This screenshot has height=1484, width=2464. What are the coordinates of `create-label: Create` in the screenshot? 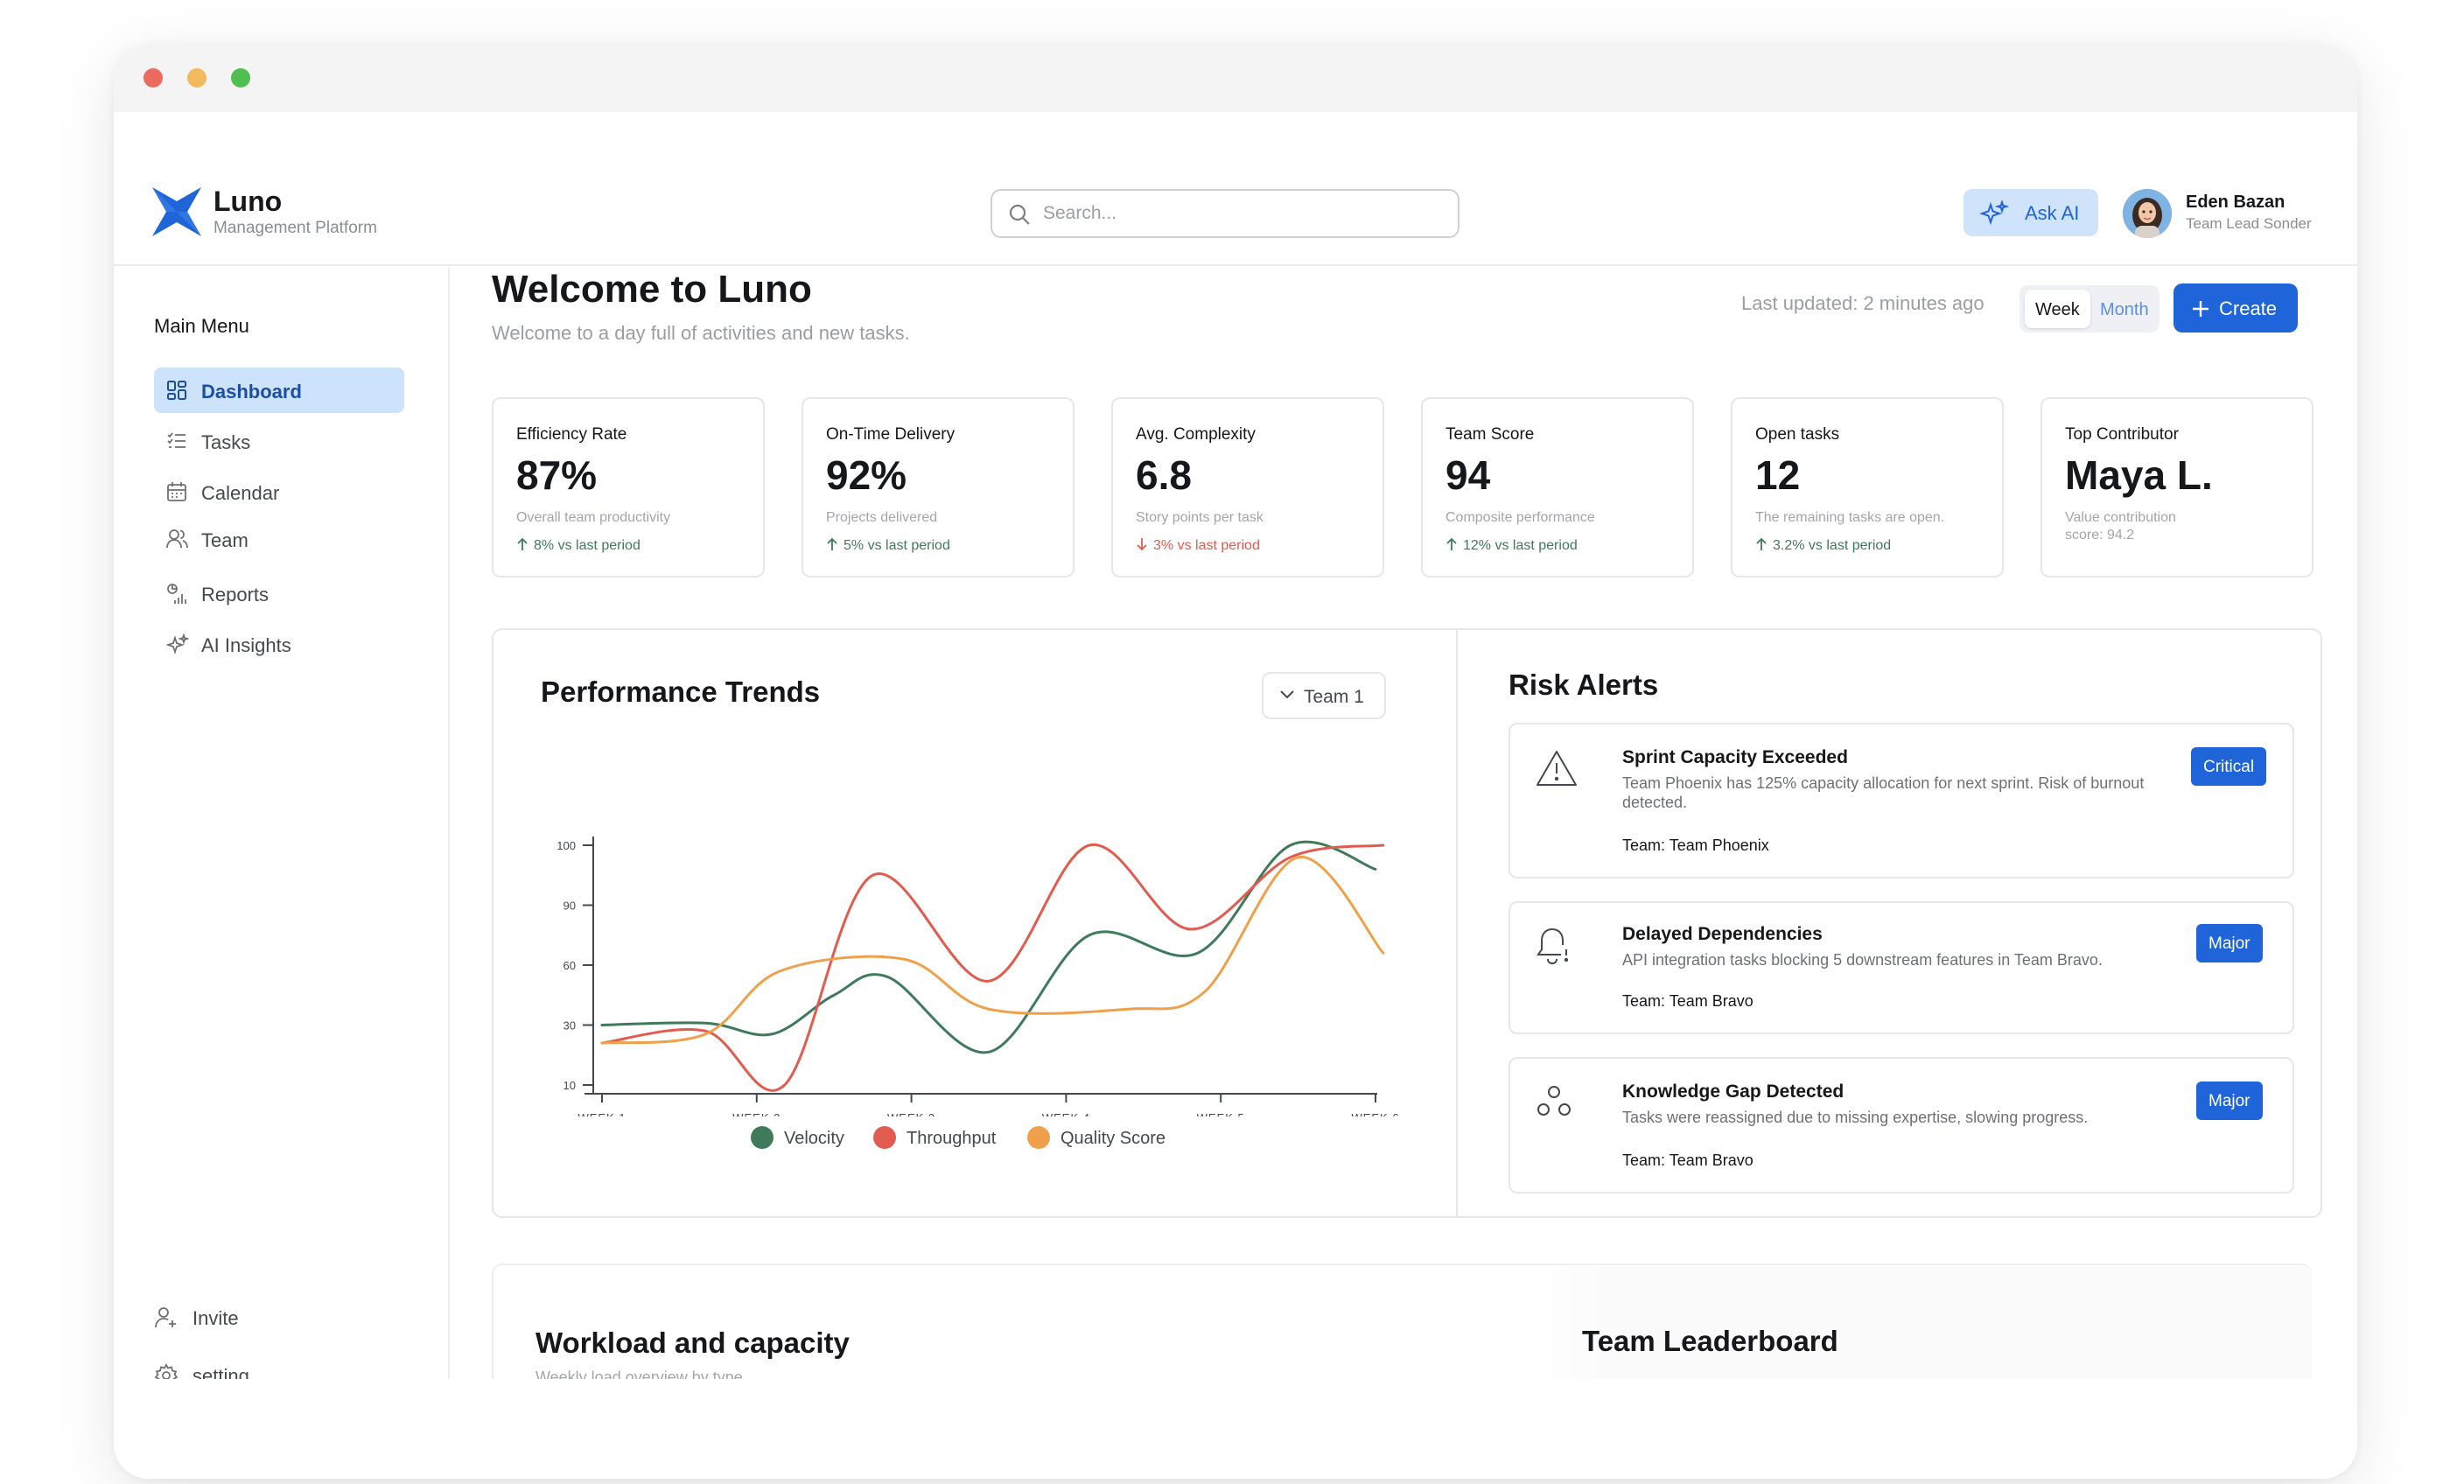 It's located at (2248, 308).